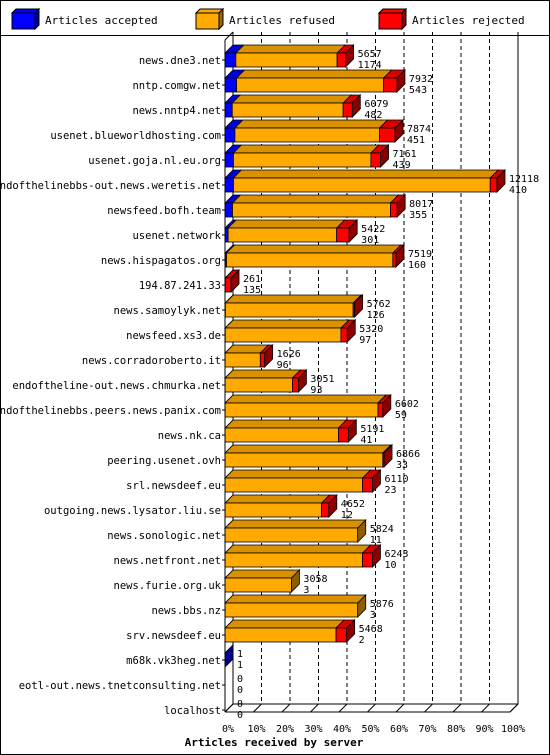  Describe the element at coordinates (101, 20) in the screenshot. I see `legend-label: Articles accepted` at that location.